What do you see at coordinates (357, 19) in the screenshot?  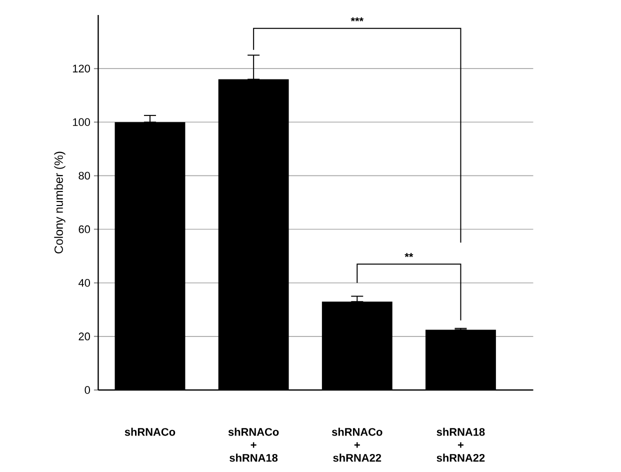 I see `annotation: ***` at bounding box center [357, 19].